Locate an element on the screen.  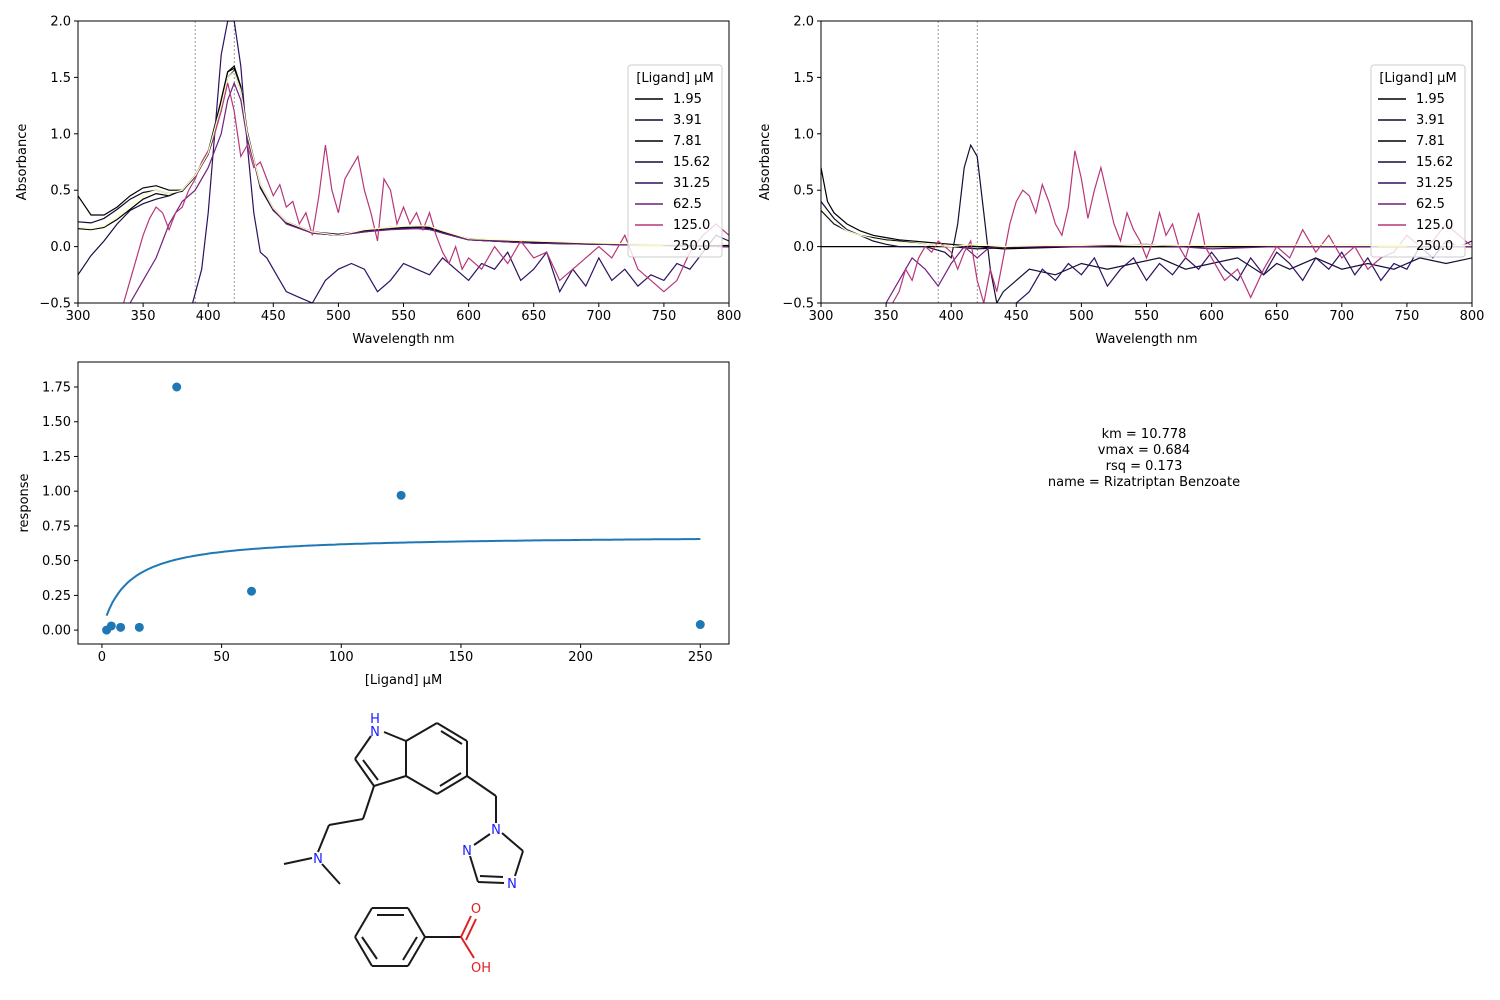
x-tick-label: 250 is located at coordinates (700, 657).